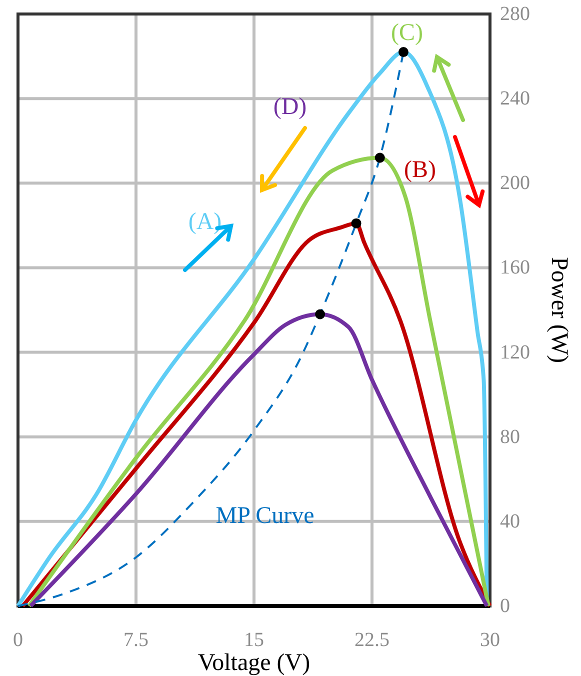  I want to click on x-tick-label: 15, so click(254, 640).